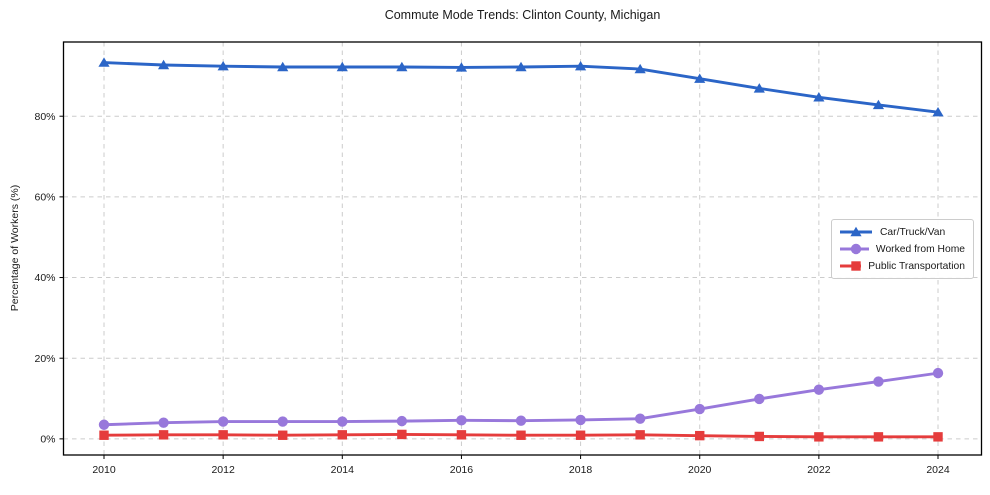  I want to click on x-tick-label: 2012, so click(223, 470).